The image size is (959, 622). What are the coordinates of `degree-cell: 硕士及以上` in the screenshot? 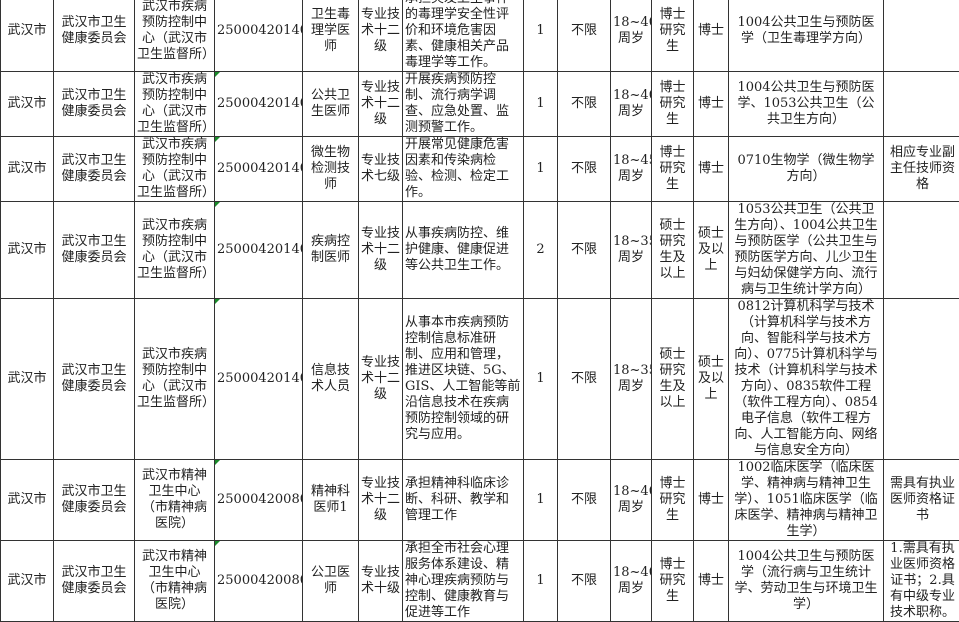 It's located at (711, 379).